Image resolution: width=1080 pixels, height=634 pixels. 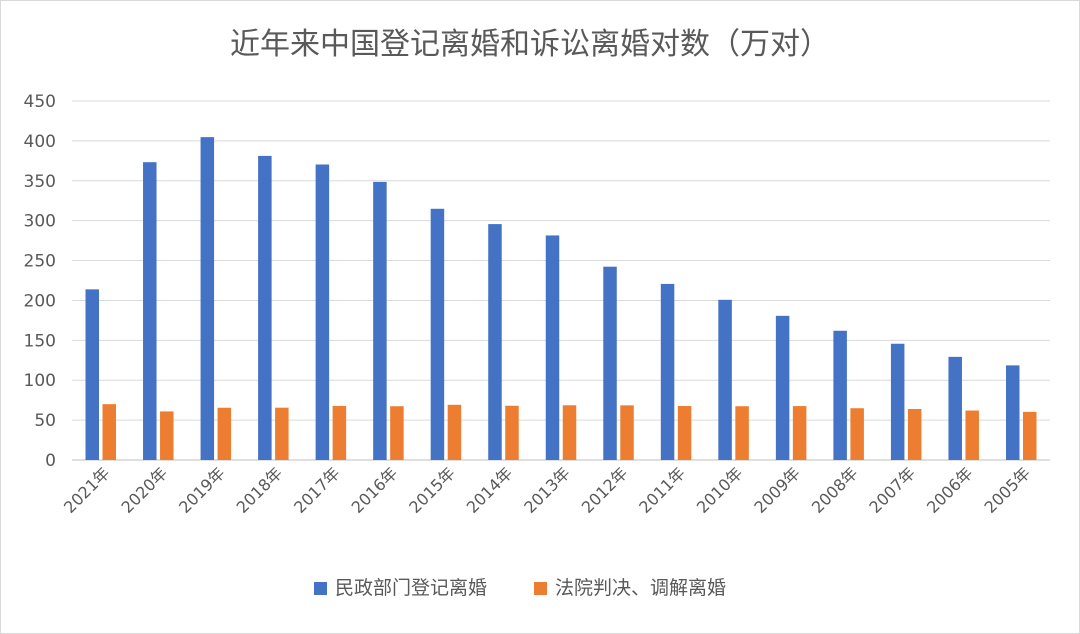 I want to click on x-tick-label: 2007年, so click(x=892, y=490).